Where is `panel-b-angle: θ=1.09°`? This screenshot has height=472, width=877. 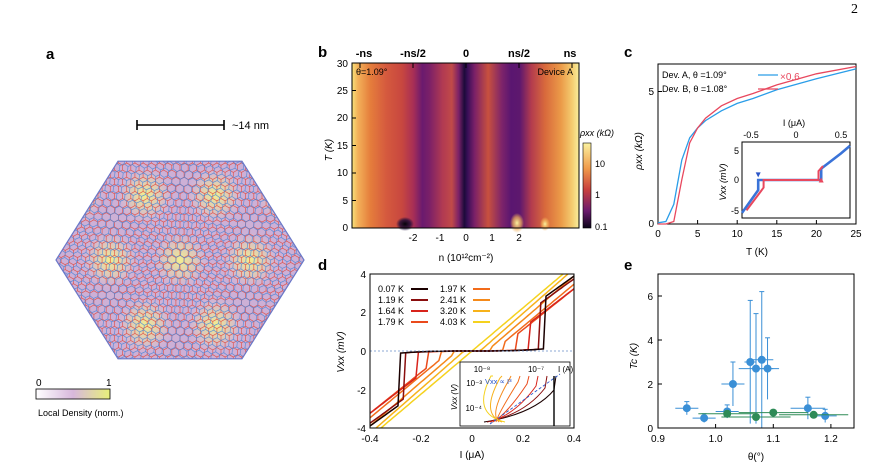
panel-b-angle: θ=1.09° is located at coordinates (372, 72).